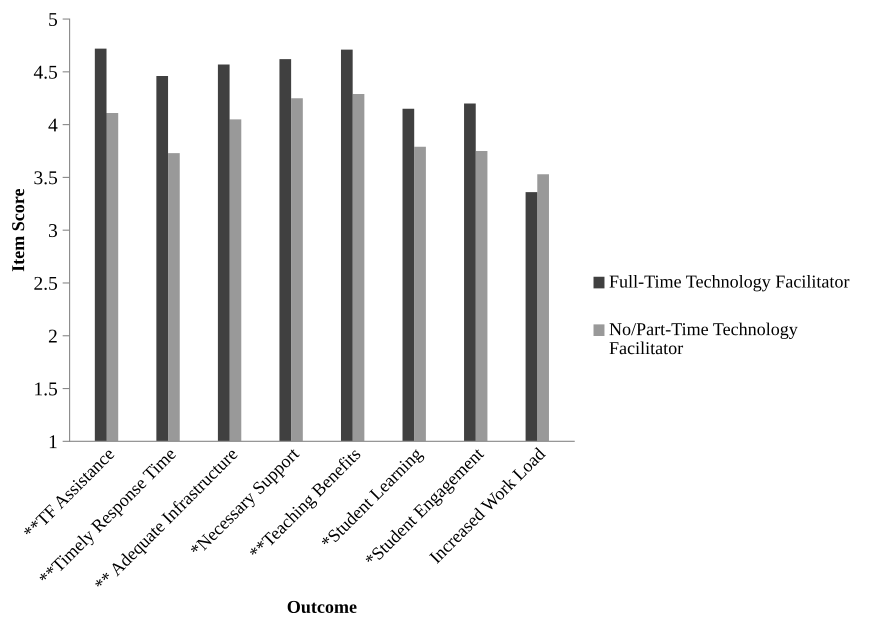 The image size is (870, 635). What do you see at coordinates (704, 338) in the screenshot?
I see `legend-label: No/Part-Time Technology Facilitator` at bounding box center [704, 338].